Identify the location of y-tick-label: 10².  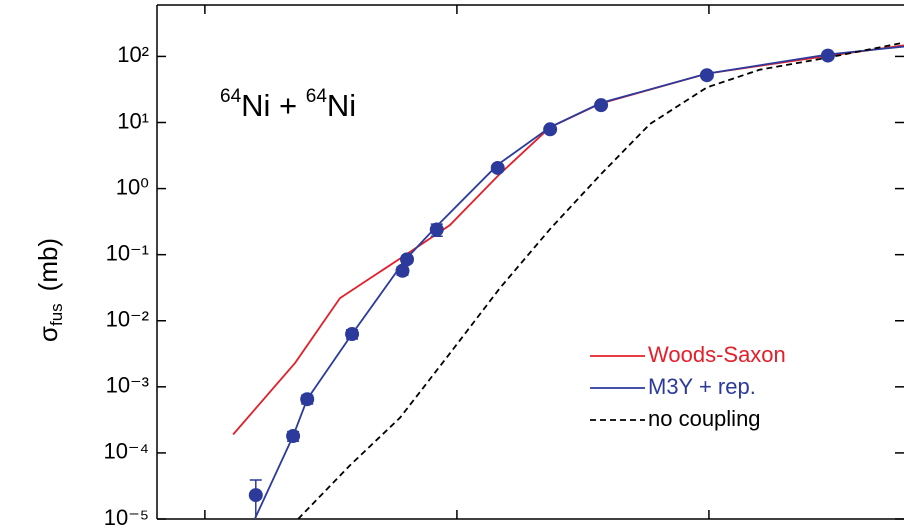
(133, 54).